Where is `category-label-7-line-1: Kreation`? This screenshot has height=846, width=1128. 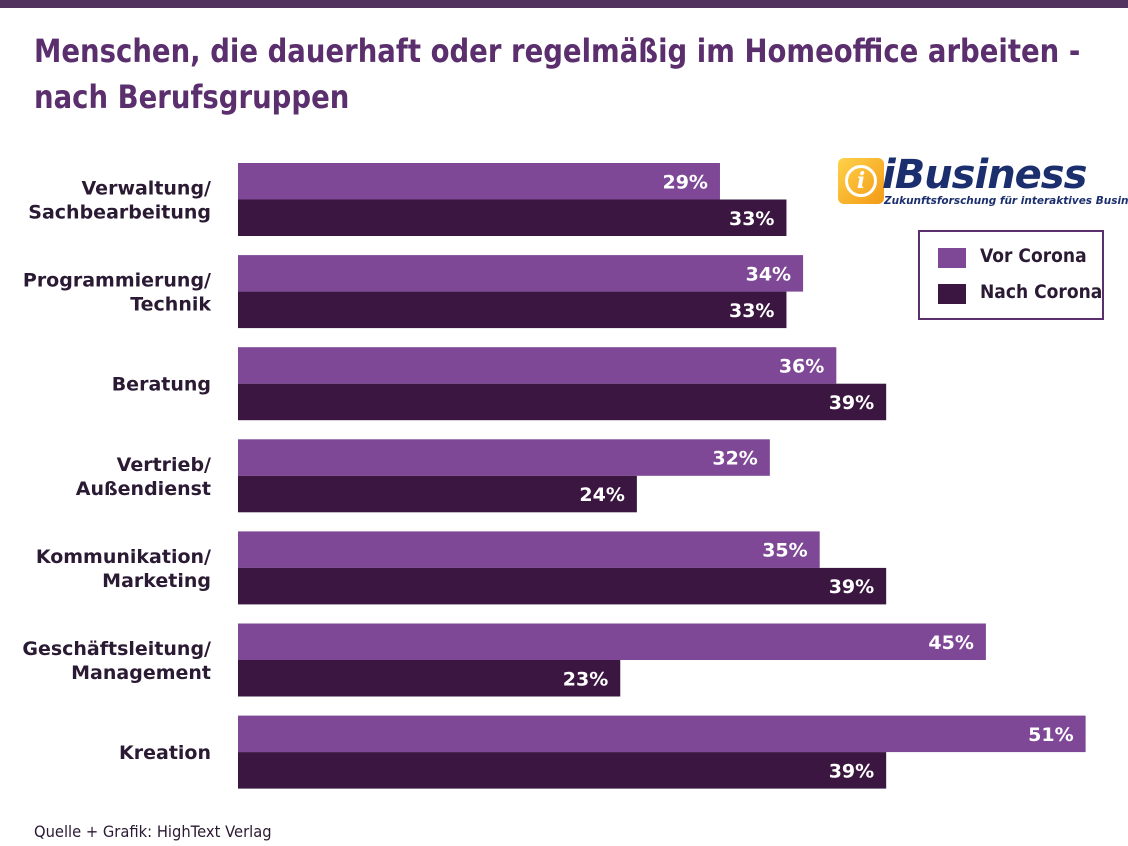
category-label-7-line-1: Kreation is located at coordinates (165, 753).